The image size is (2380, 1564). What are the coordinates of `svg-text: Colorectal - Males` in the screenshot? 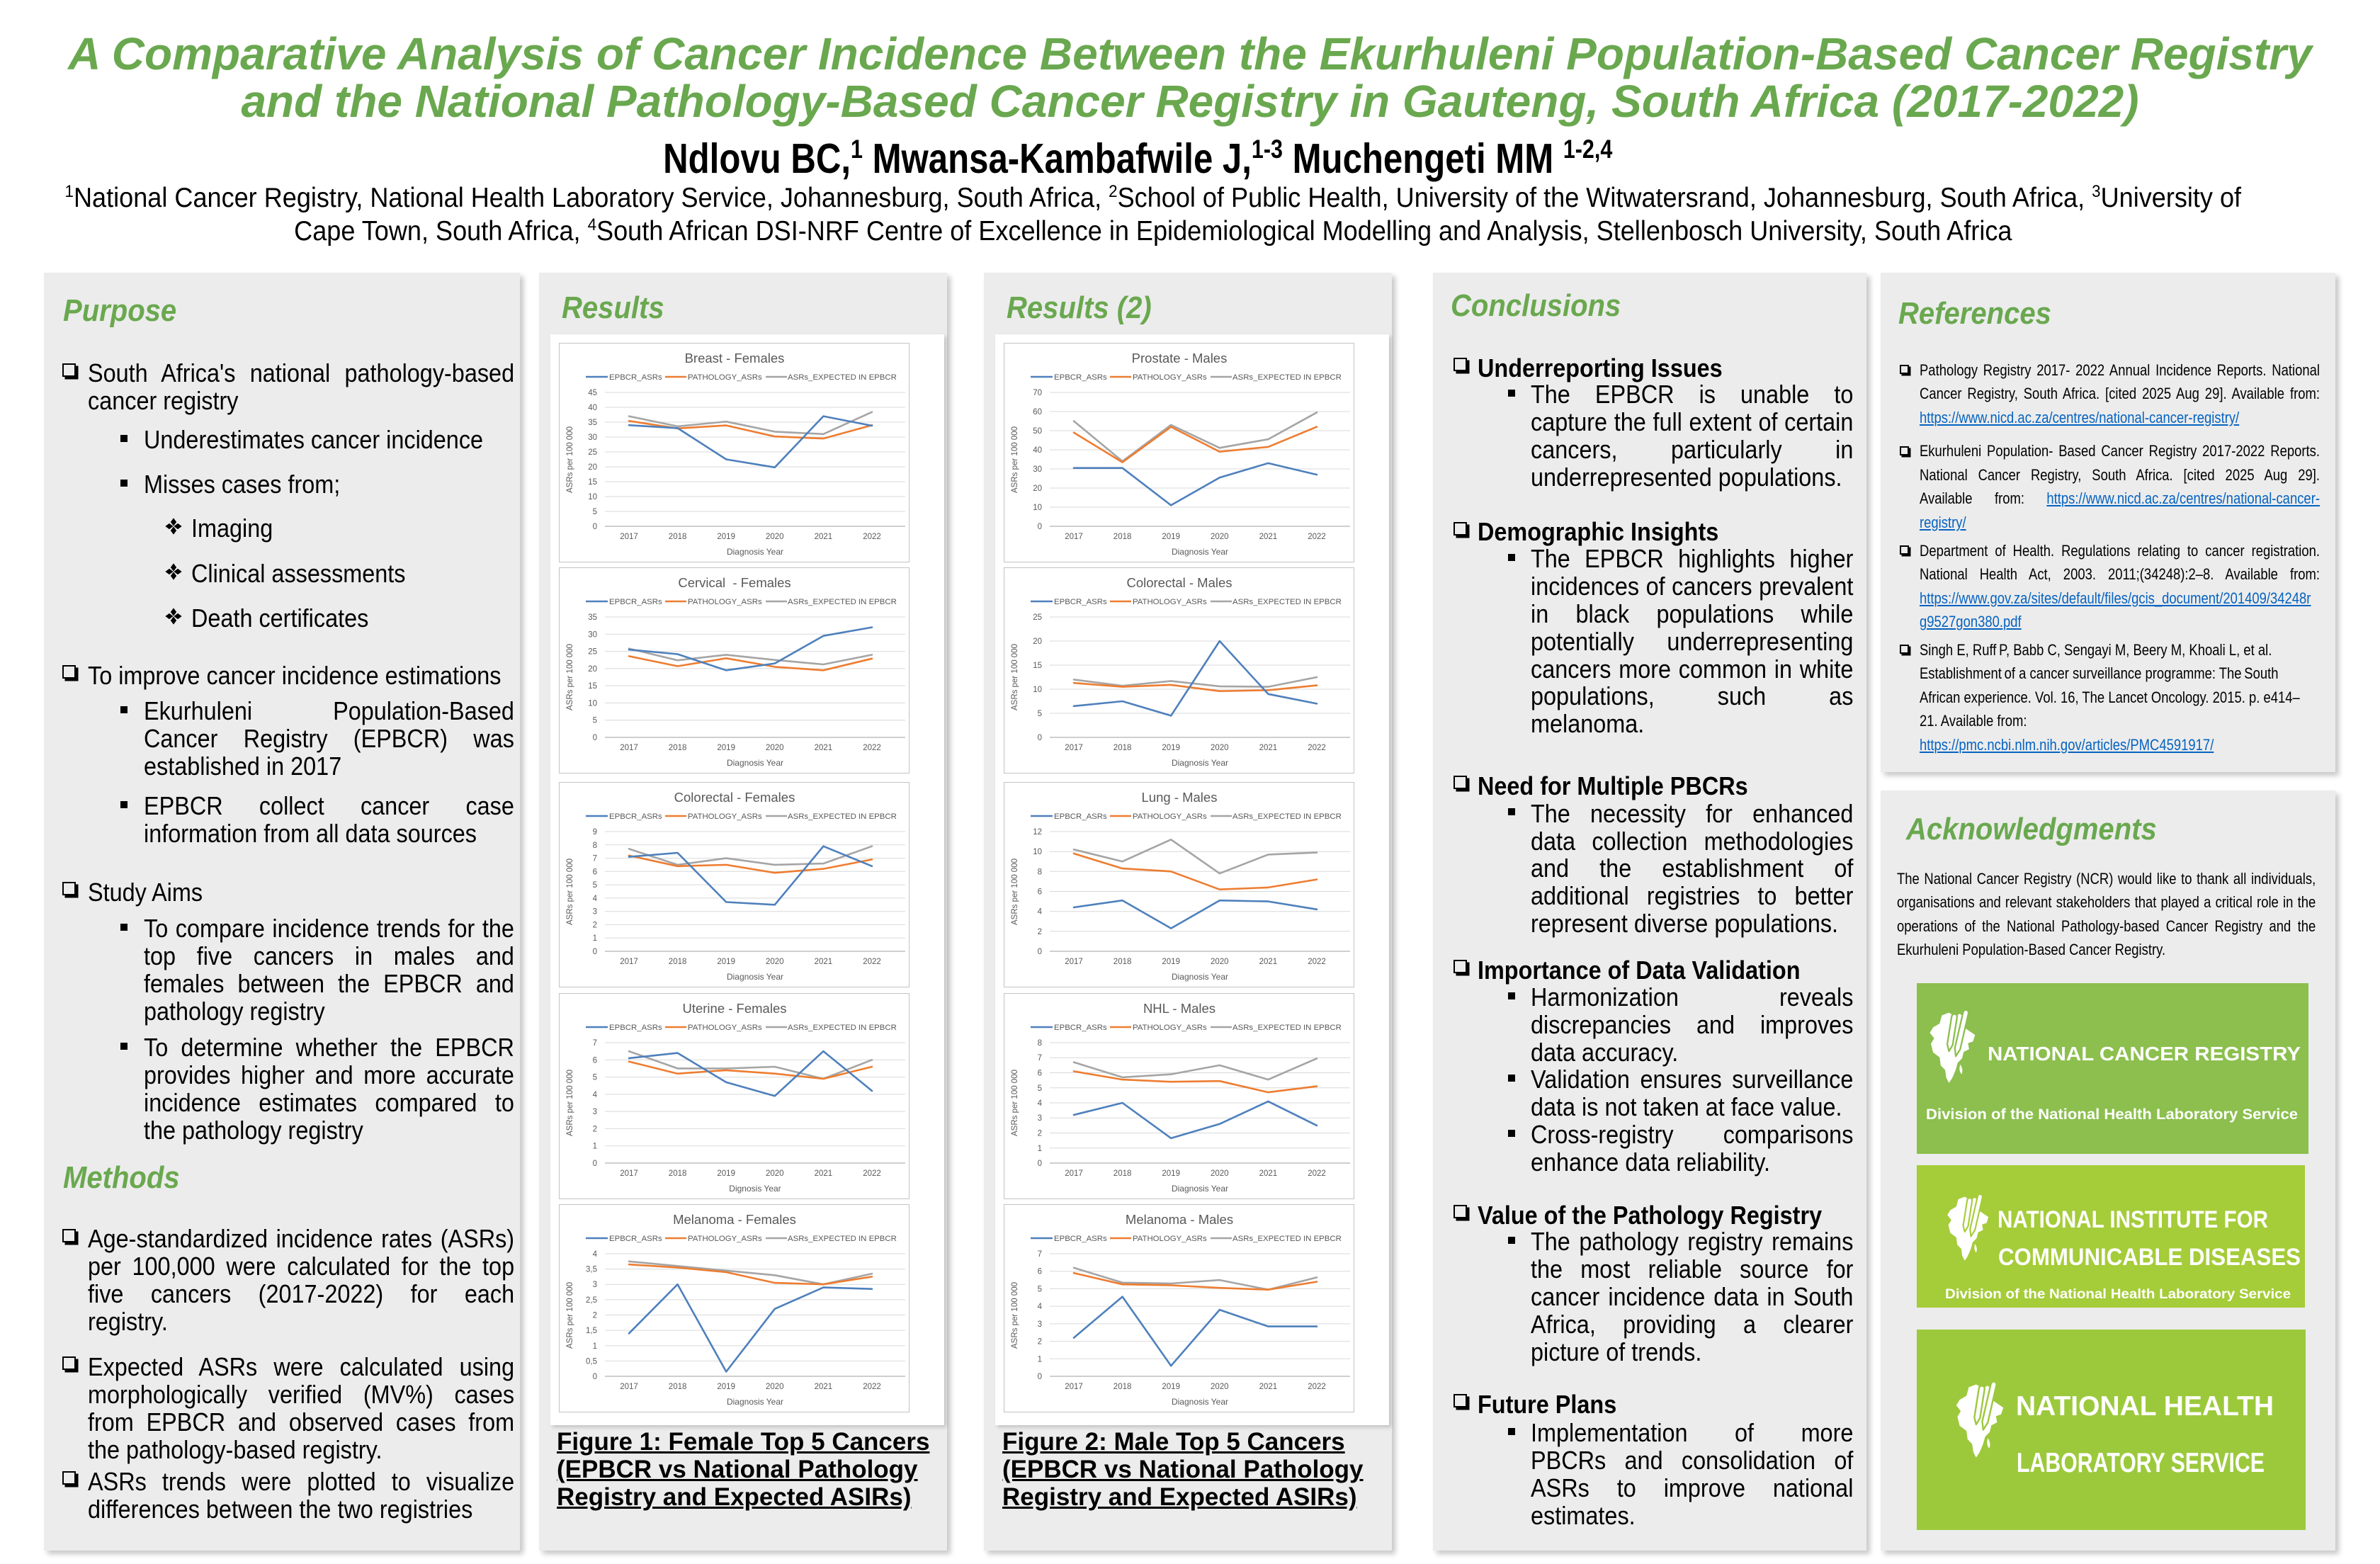 It's located at (1179, 582).